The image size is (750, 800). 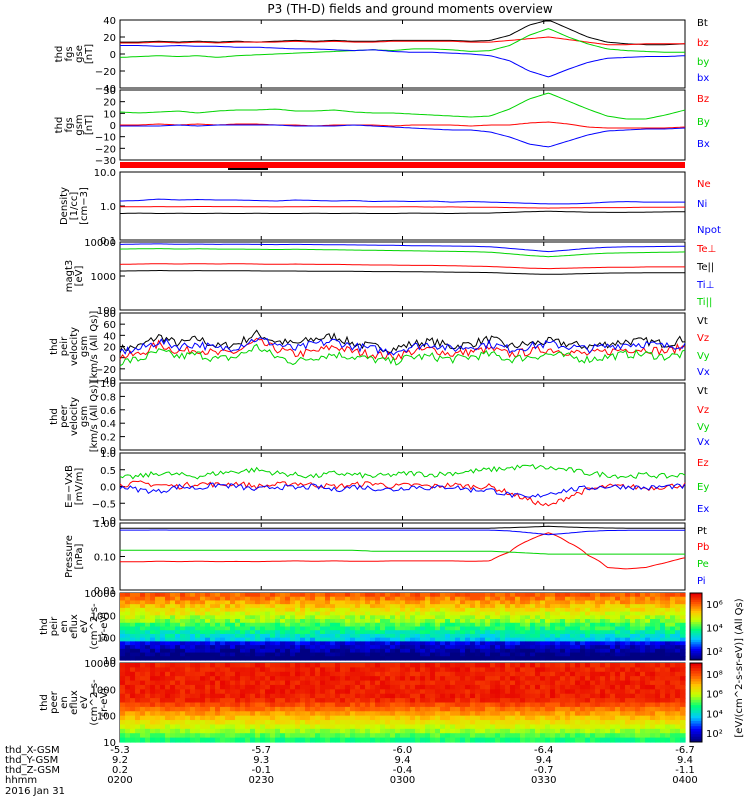 I want to click on y-tick-label: 40, so click(x=109, y=21).